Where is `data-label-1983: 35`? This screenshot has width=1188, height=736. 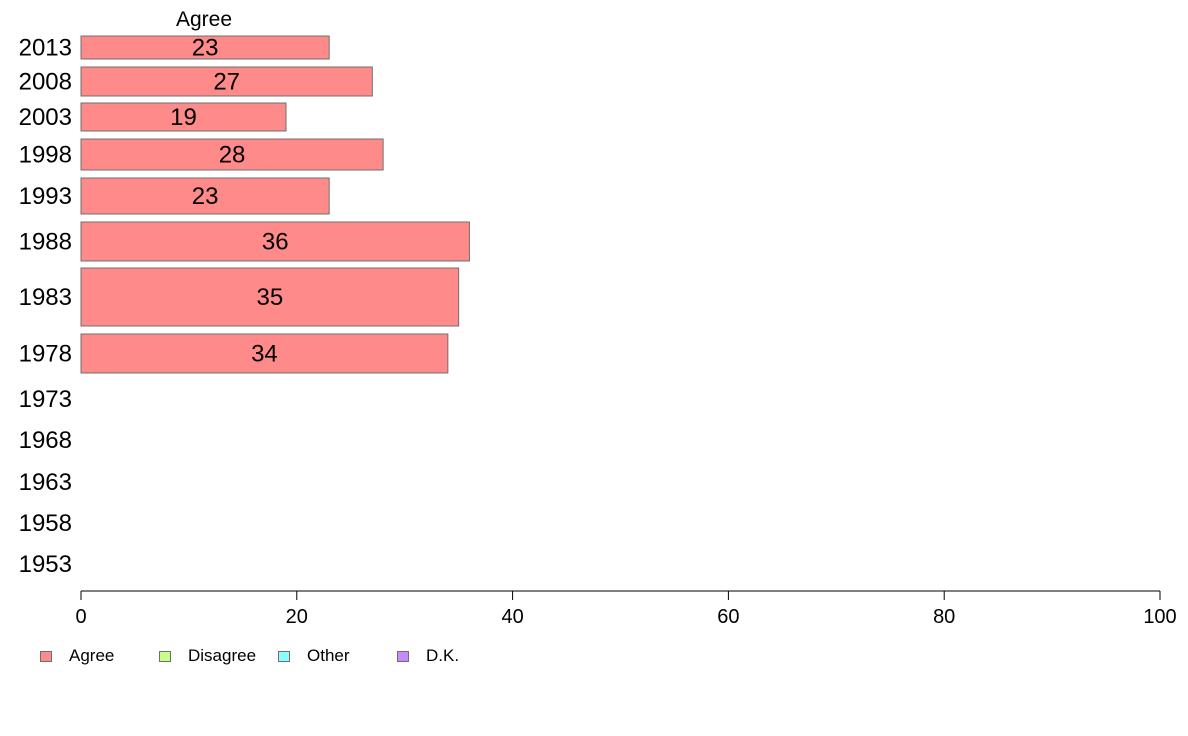 data-label-1983: 35 is located at coordinates (269, 297).